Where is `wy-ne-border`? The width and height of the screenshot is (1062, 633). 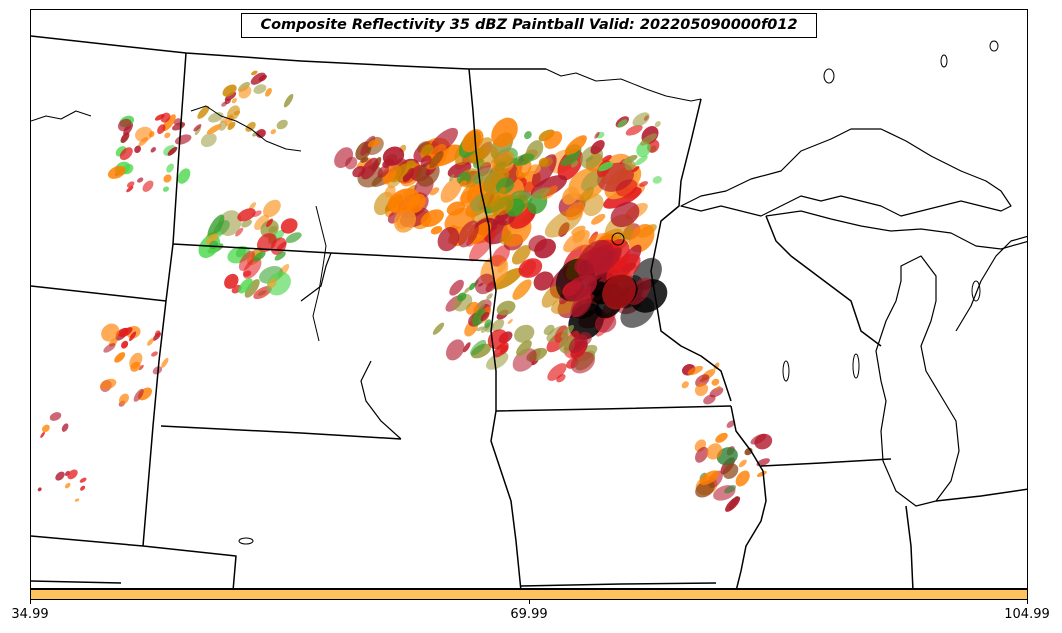
wy-ne-border is located at coordinates (134, 561).